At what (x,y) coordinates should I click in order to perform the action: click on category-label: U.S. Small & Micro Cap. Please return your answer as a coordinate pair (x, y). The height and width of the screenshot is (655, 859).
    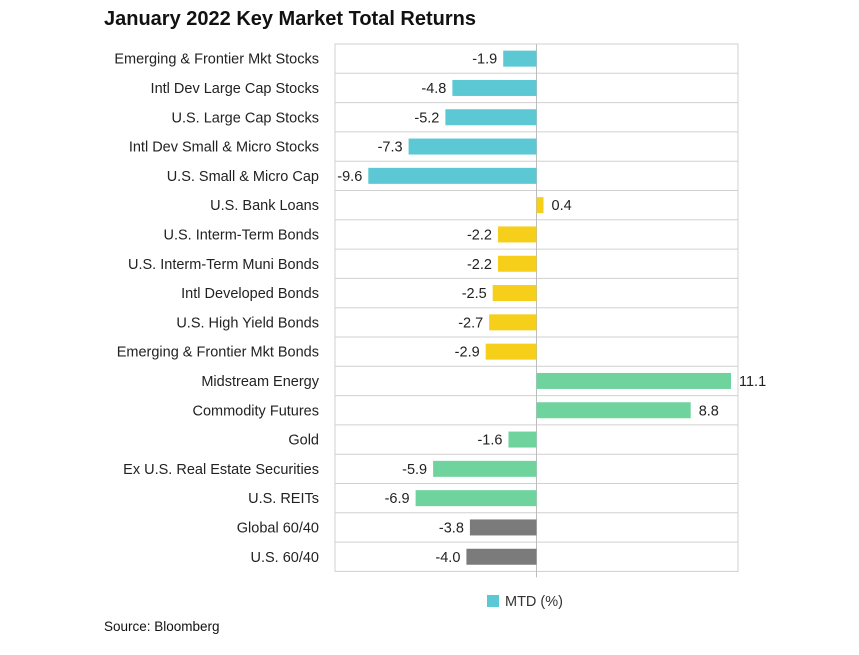
    Looking at the image, I should click on (243, 177).